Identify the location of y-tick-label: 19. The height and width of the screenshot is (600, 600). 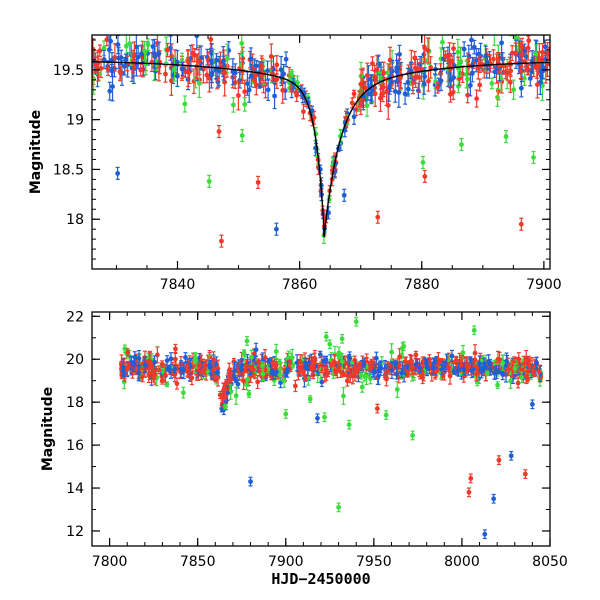
(75, 121).